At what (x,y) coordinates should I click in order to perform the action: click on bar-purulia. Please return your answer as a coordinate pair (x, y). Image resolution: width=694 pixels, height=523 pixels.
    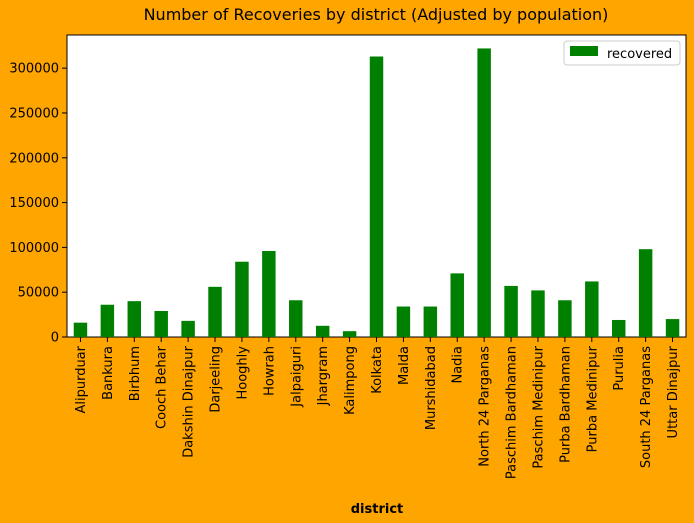
    Looking at the image, I should click on (618, 328).